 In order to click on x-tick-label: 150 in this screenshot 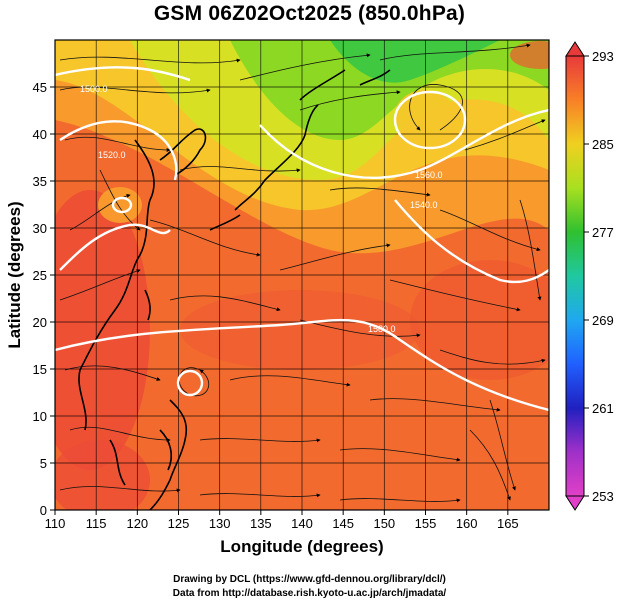, I will do `click(384, 523)`.